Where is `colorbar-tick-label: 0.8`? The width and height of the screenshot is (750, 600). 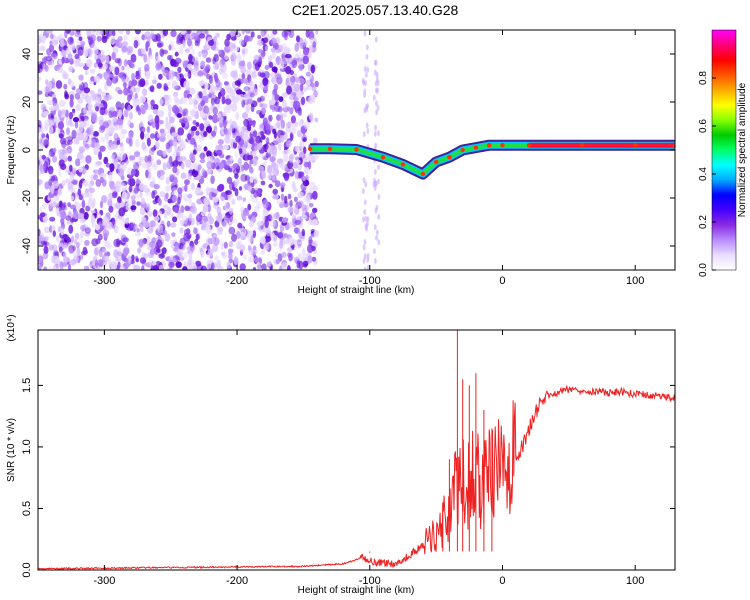
colorbar-tick-label: 0.8 is located at coordinates (703, 78).